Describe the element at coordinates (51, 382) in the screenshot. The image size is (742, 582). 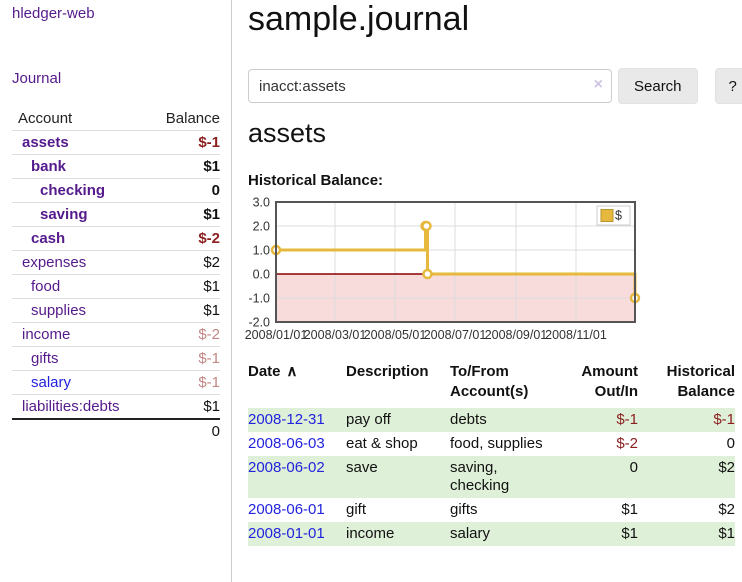
I see `sidebar-account-link: salary` at that location.